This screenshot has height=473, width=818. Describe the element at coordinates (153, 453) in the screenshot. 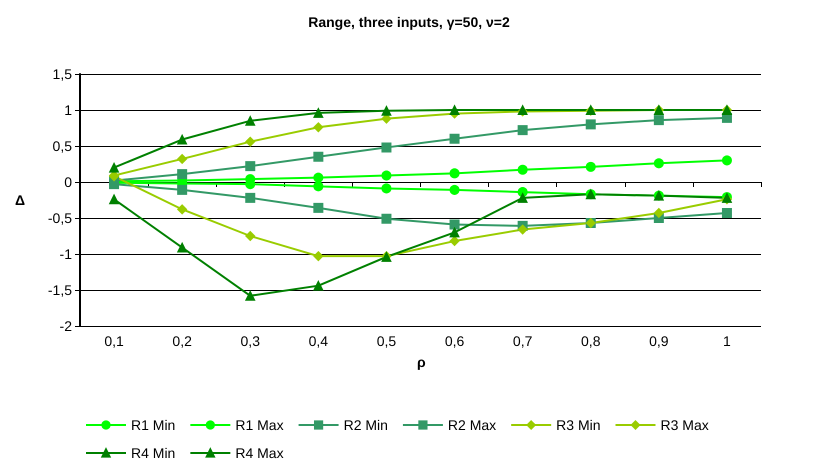

I see `legend-label: R4 Min` at that location.